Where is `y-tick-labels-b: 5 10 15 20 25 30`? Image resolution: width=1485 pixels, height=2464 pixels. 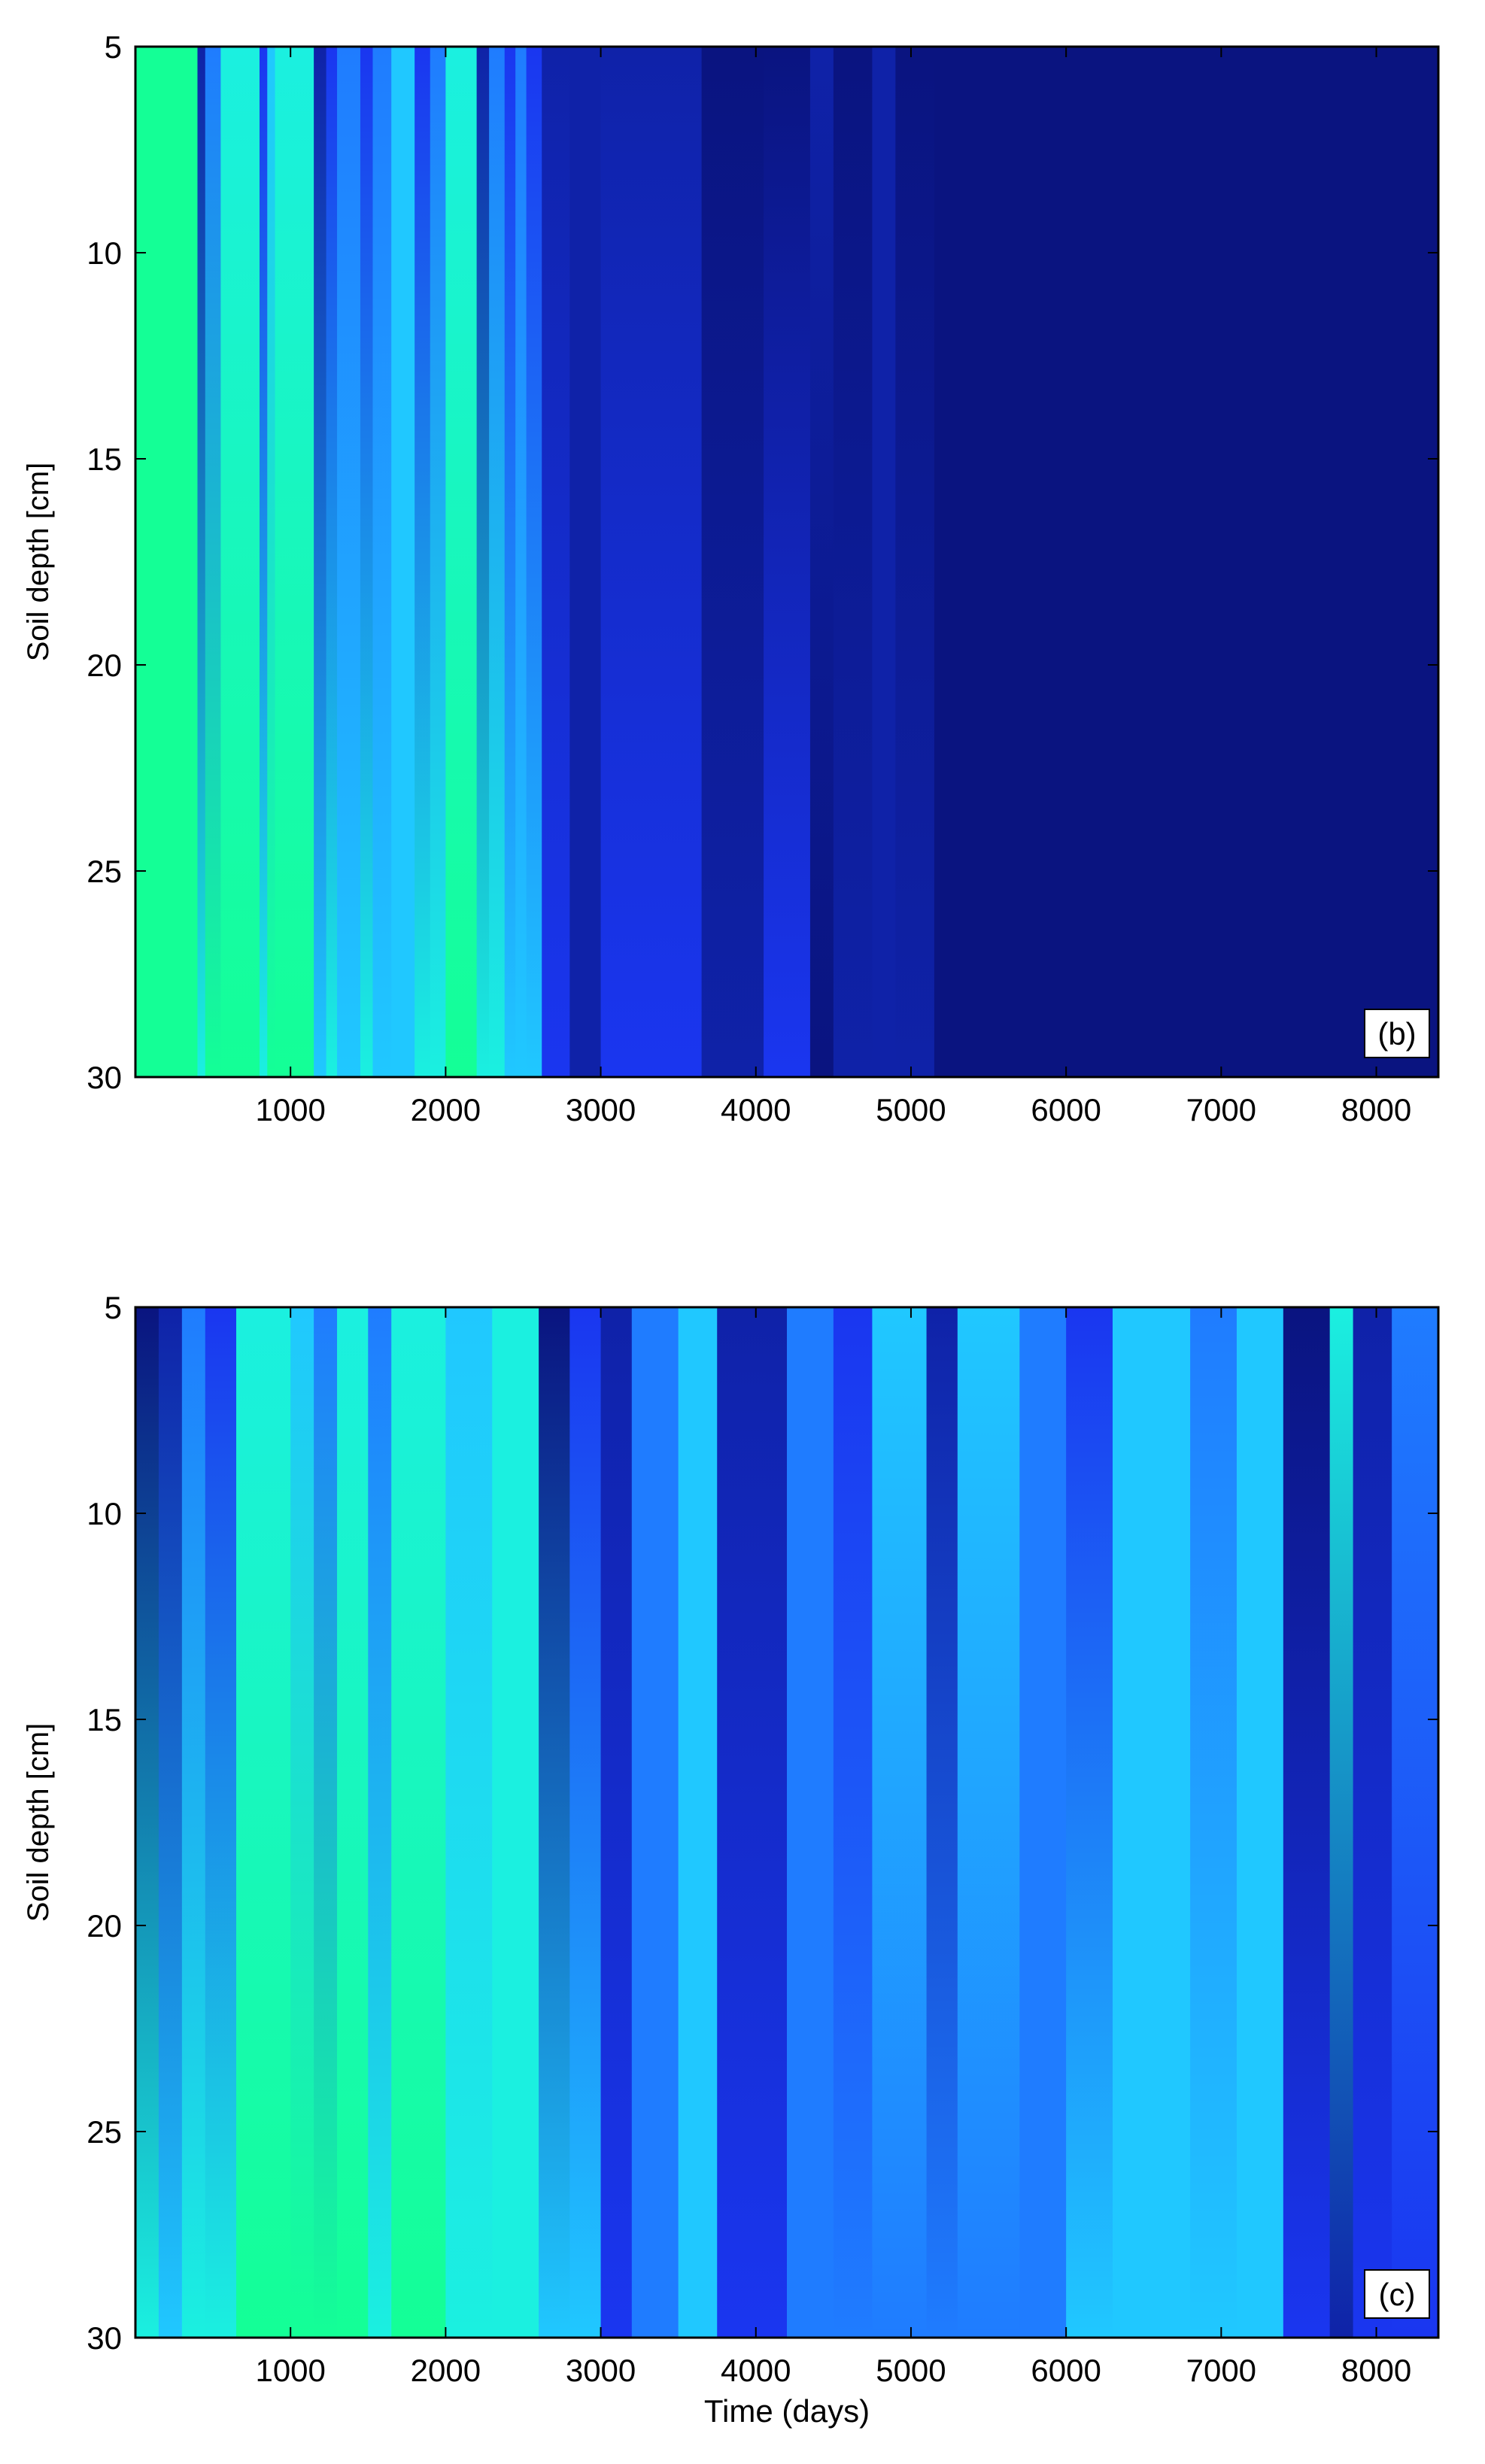 y-tick-labels-b: 5 10 15 20 25 30 is located at coordinates (104, 562).